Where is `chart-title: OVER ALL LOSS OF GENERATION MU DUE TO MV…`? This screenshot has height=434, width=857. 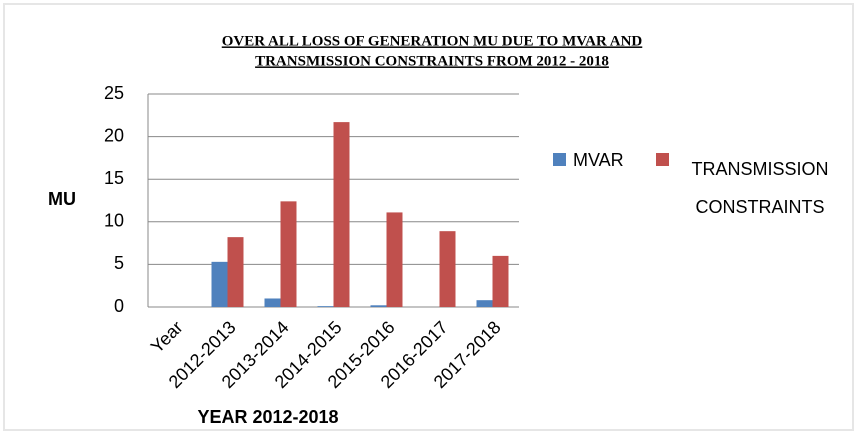
chart-title: OVER ALL LOSS OF GENERATION MU DUE TO MV… is located at coordinates (432, 41).